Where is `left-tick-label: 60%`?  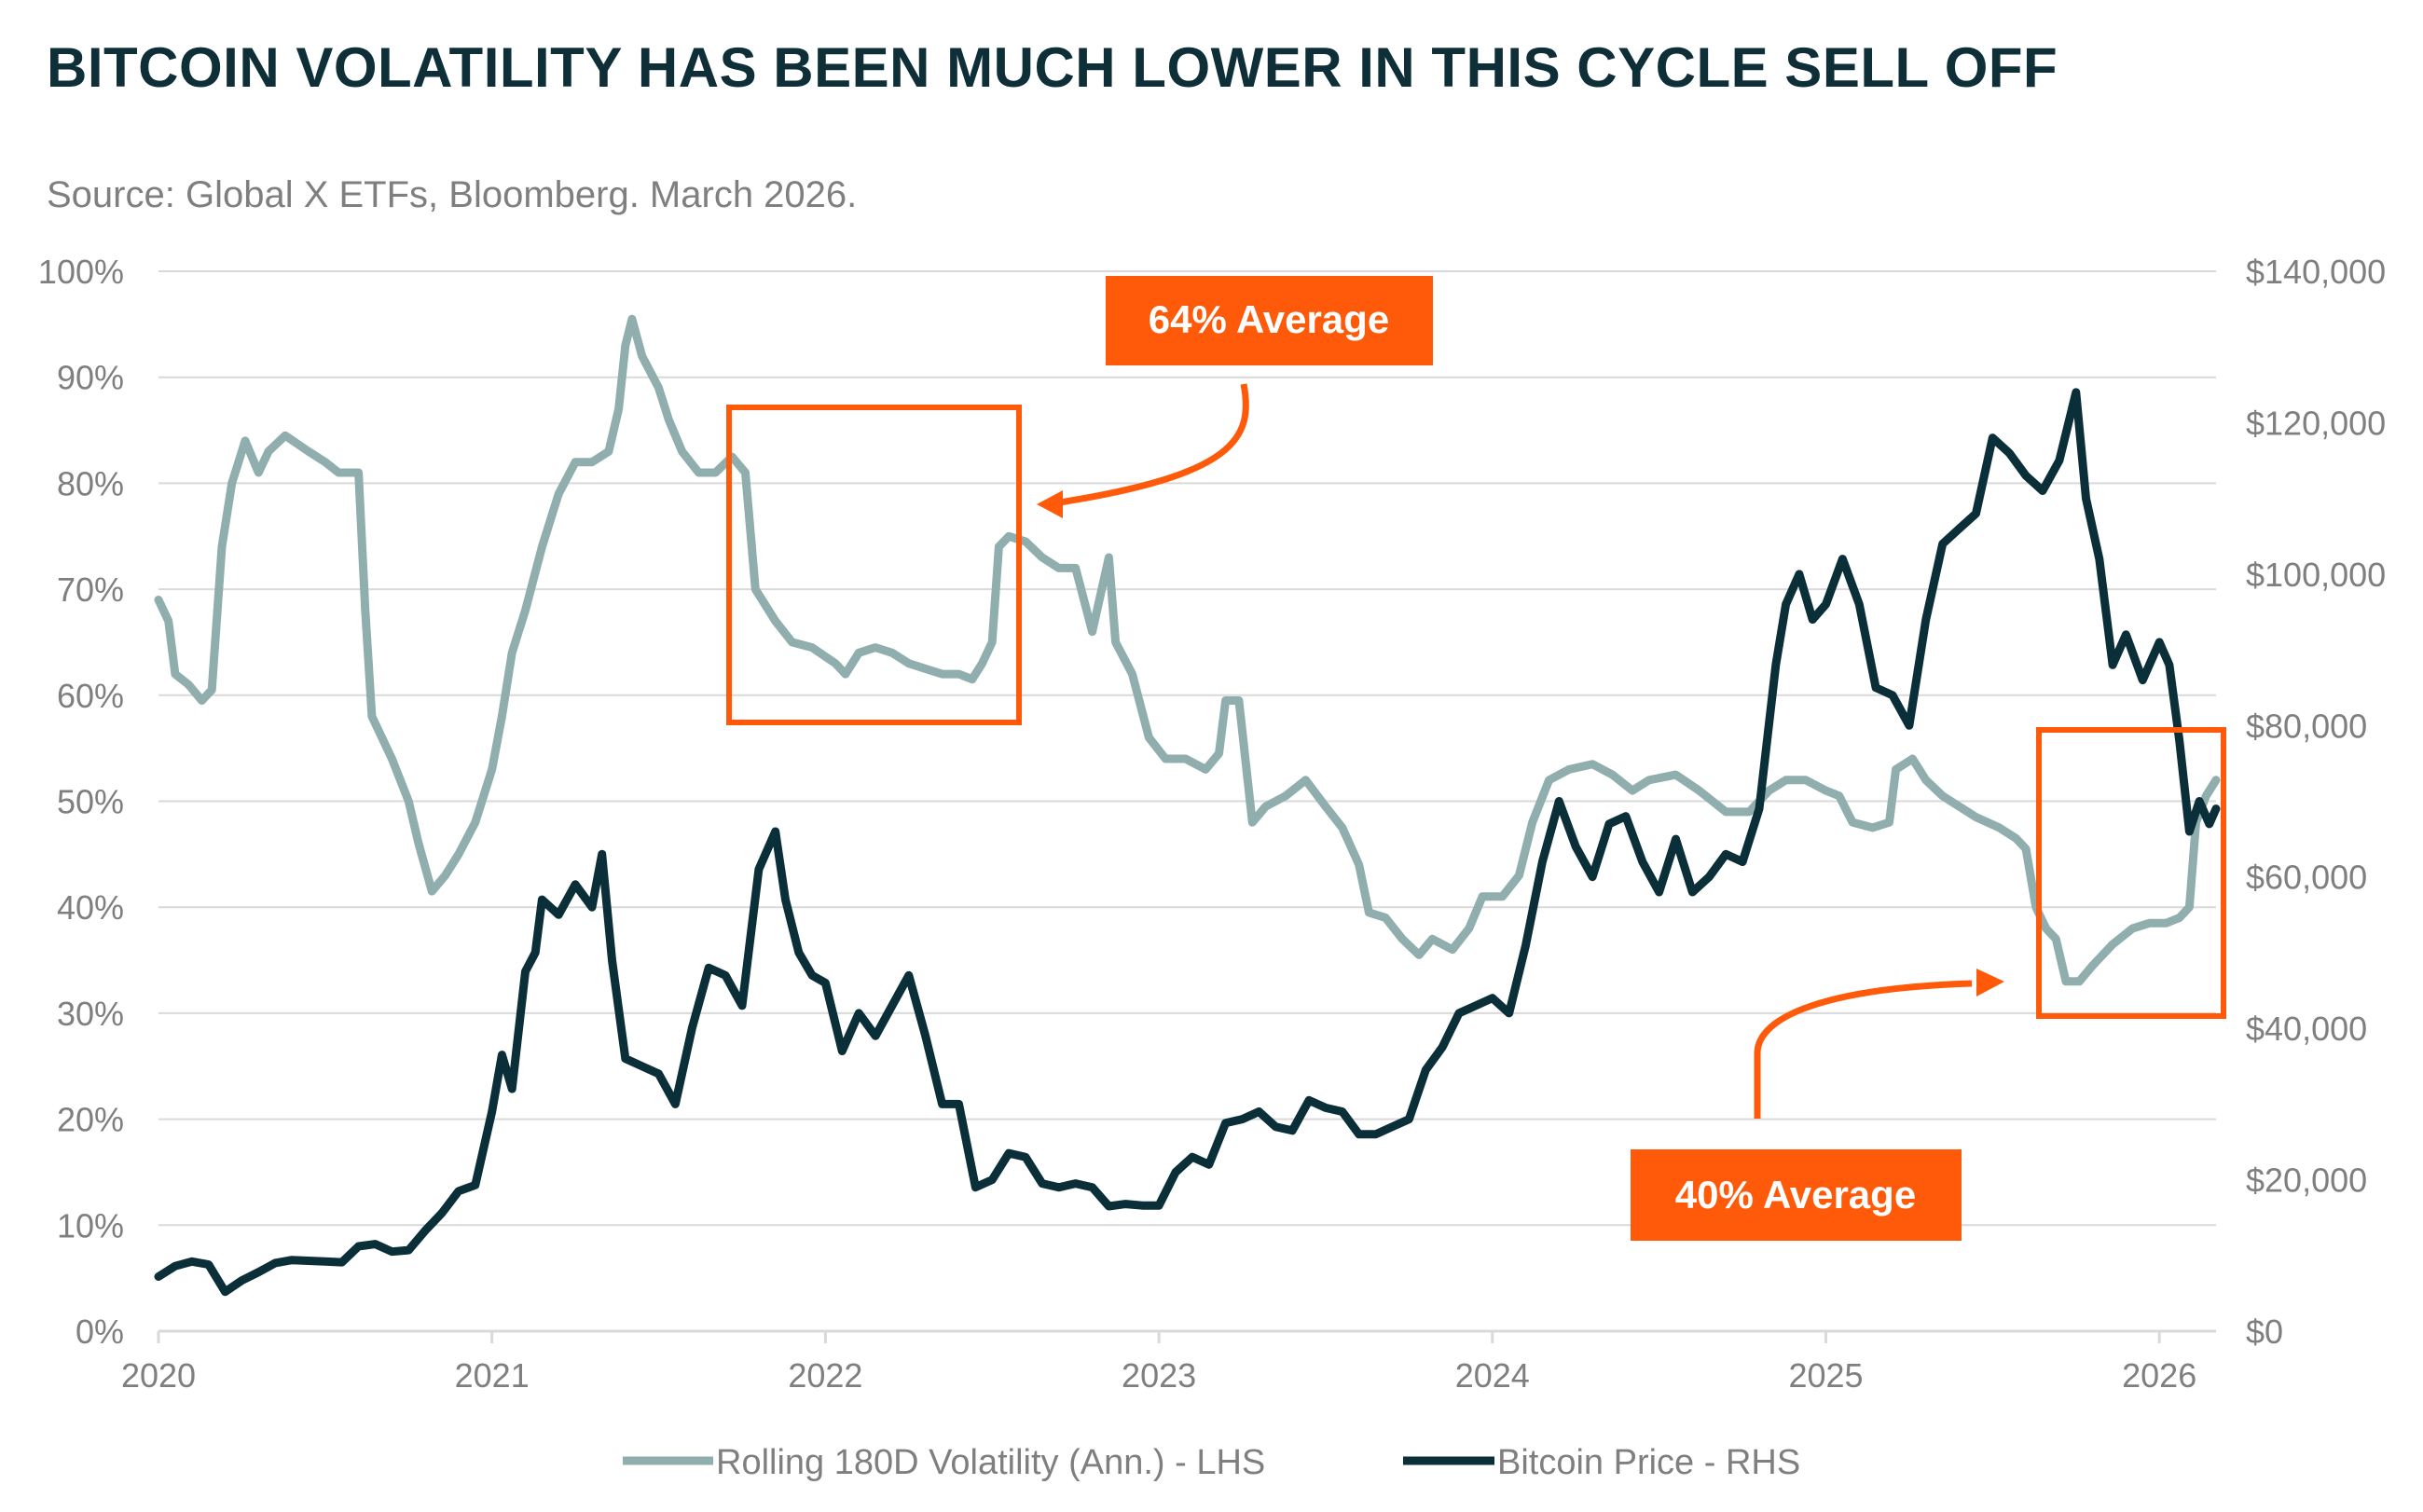 left-tick-label: 60% is located at coordinates (90, 696).